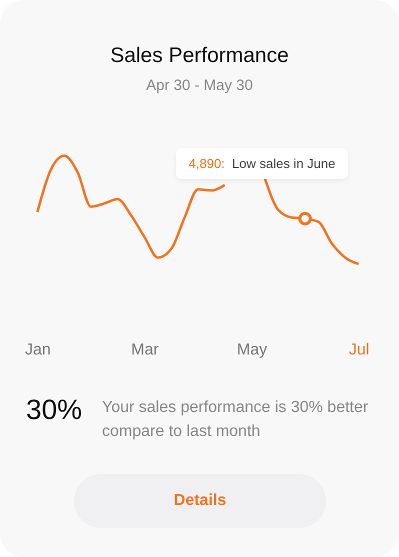 The image size is (399, 557). I want to click on x-tick-label: Jan, so click(37, 350).